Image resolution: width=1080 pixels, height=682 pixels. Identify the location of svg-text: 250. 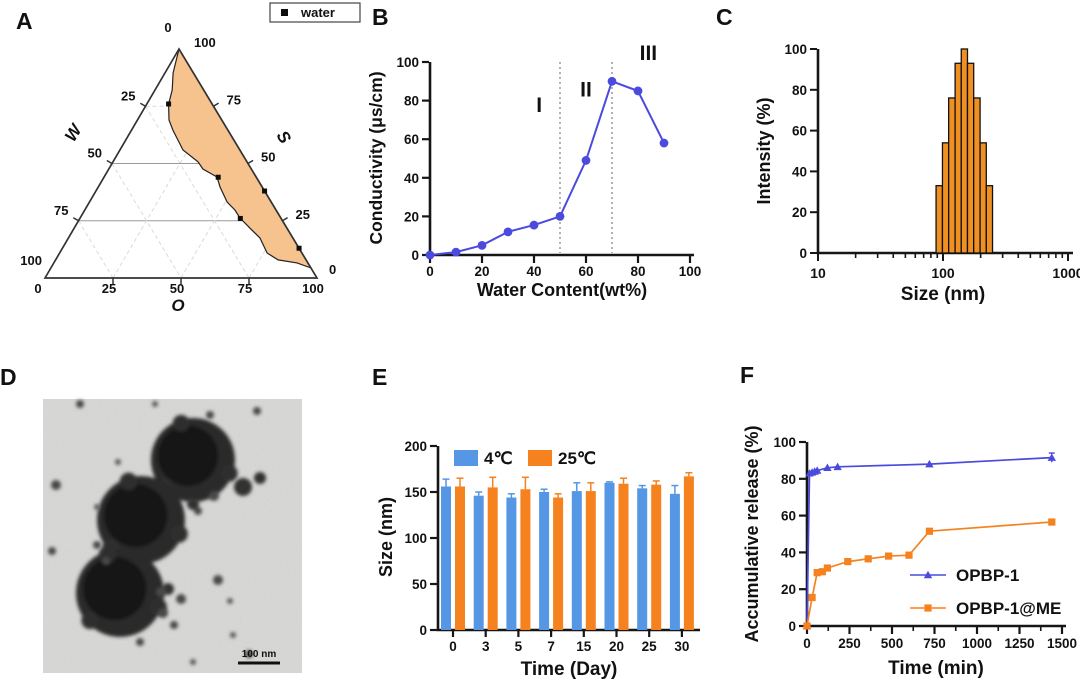
(849, 643).